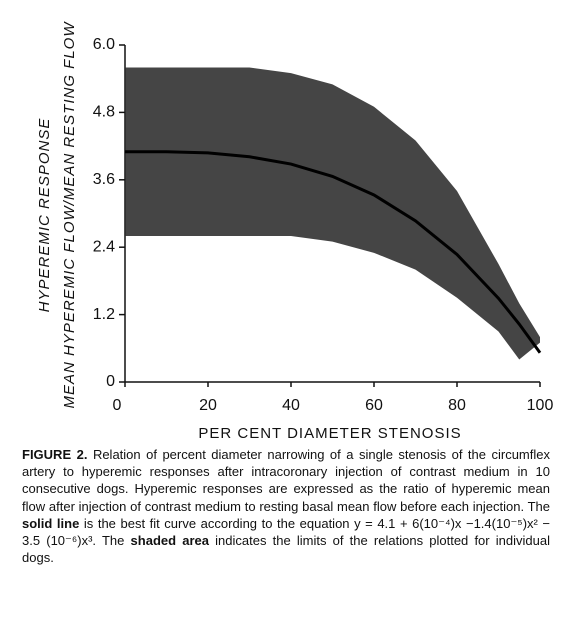 Image resolution: width=572 pixels, height=631 pixels. What do you see at coordinates (208, 405) in the screenshot?
I see `x-tick-label: 20` at bounding box center [208, 405].